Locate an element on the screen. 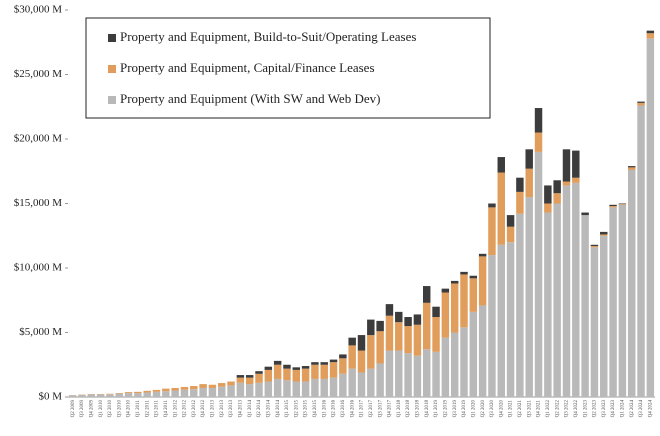  x-tick-label: Q3 2022 is located at coordinates (567, 409).